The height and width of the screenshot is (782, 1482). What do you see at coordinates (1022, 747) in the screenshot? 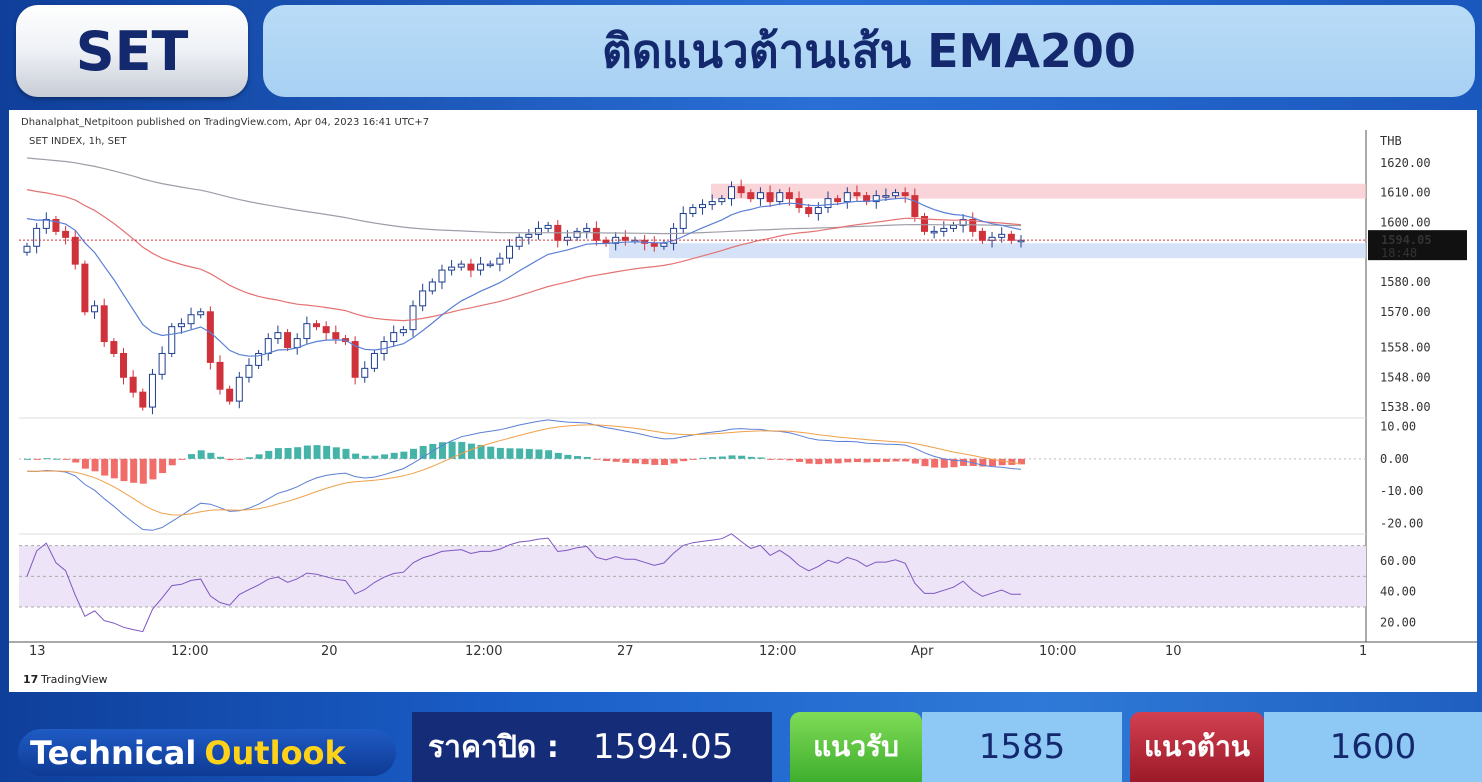
I see `support-value: 1585` at bounding box center [1022, 747].